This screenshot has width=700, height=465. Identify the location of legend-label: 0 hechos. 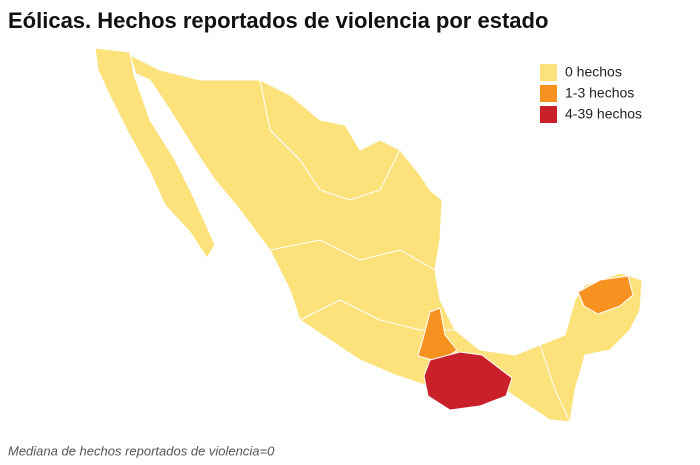
(593, 72).